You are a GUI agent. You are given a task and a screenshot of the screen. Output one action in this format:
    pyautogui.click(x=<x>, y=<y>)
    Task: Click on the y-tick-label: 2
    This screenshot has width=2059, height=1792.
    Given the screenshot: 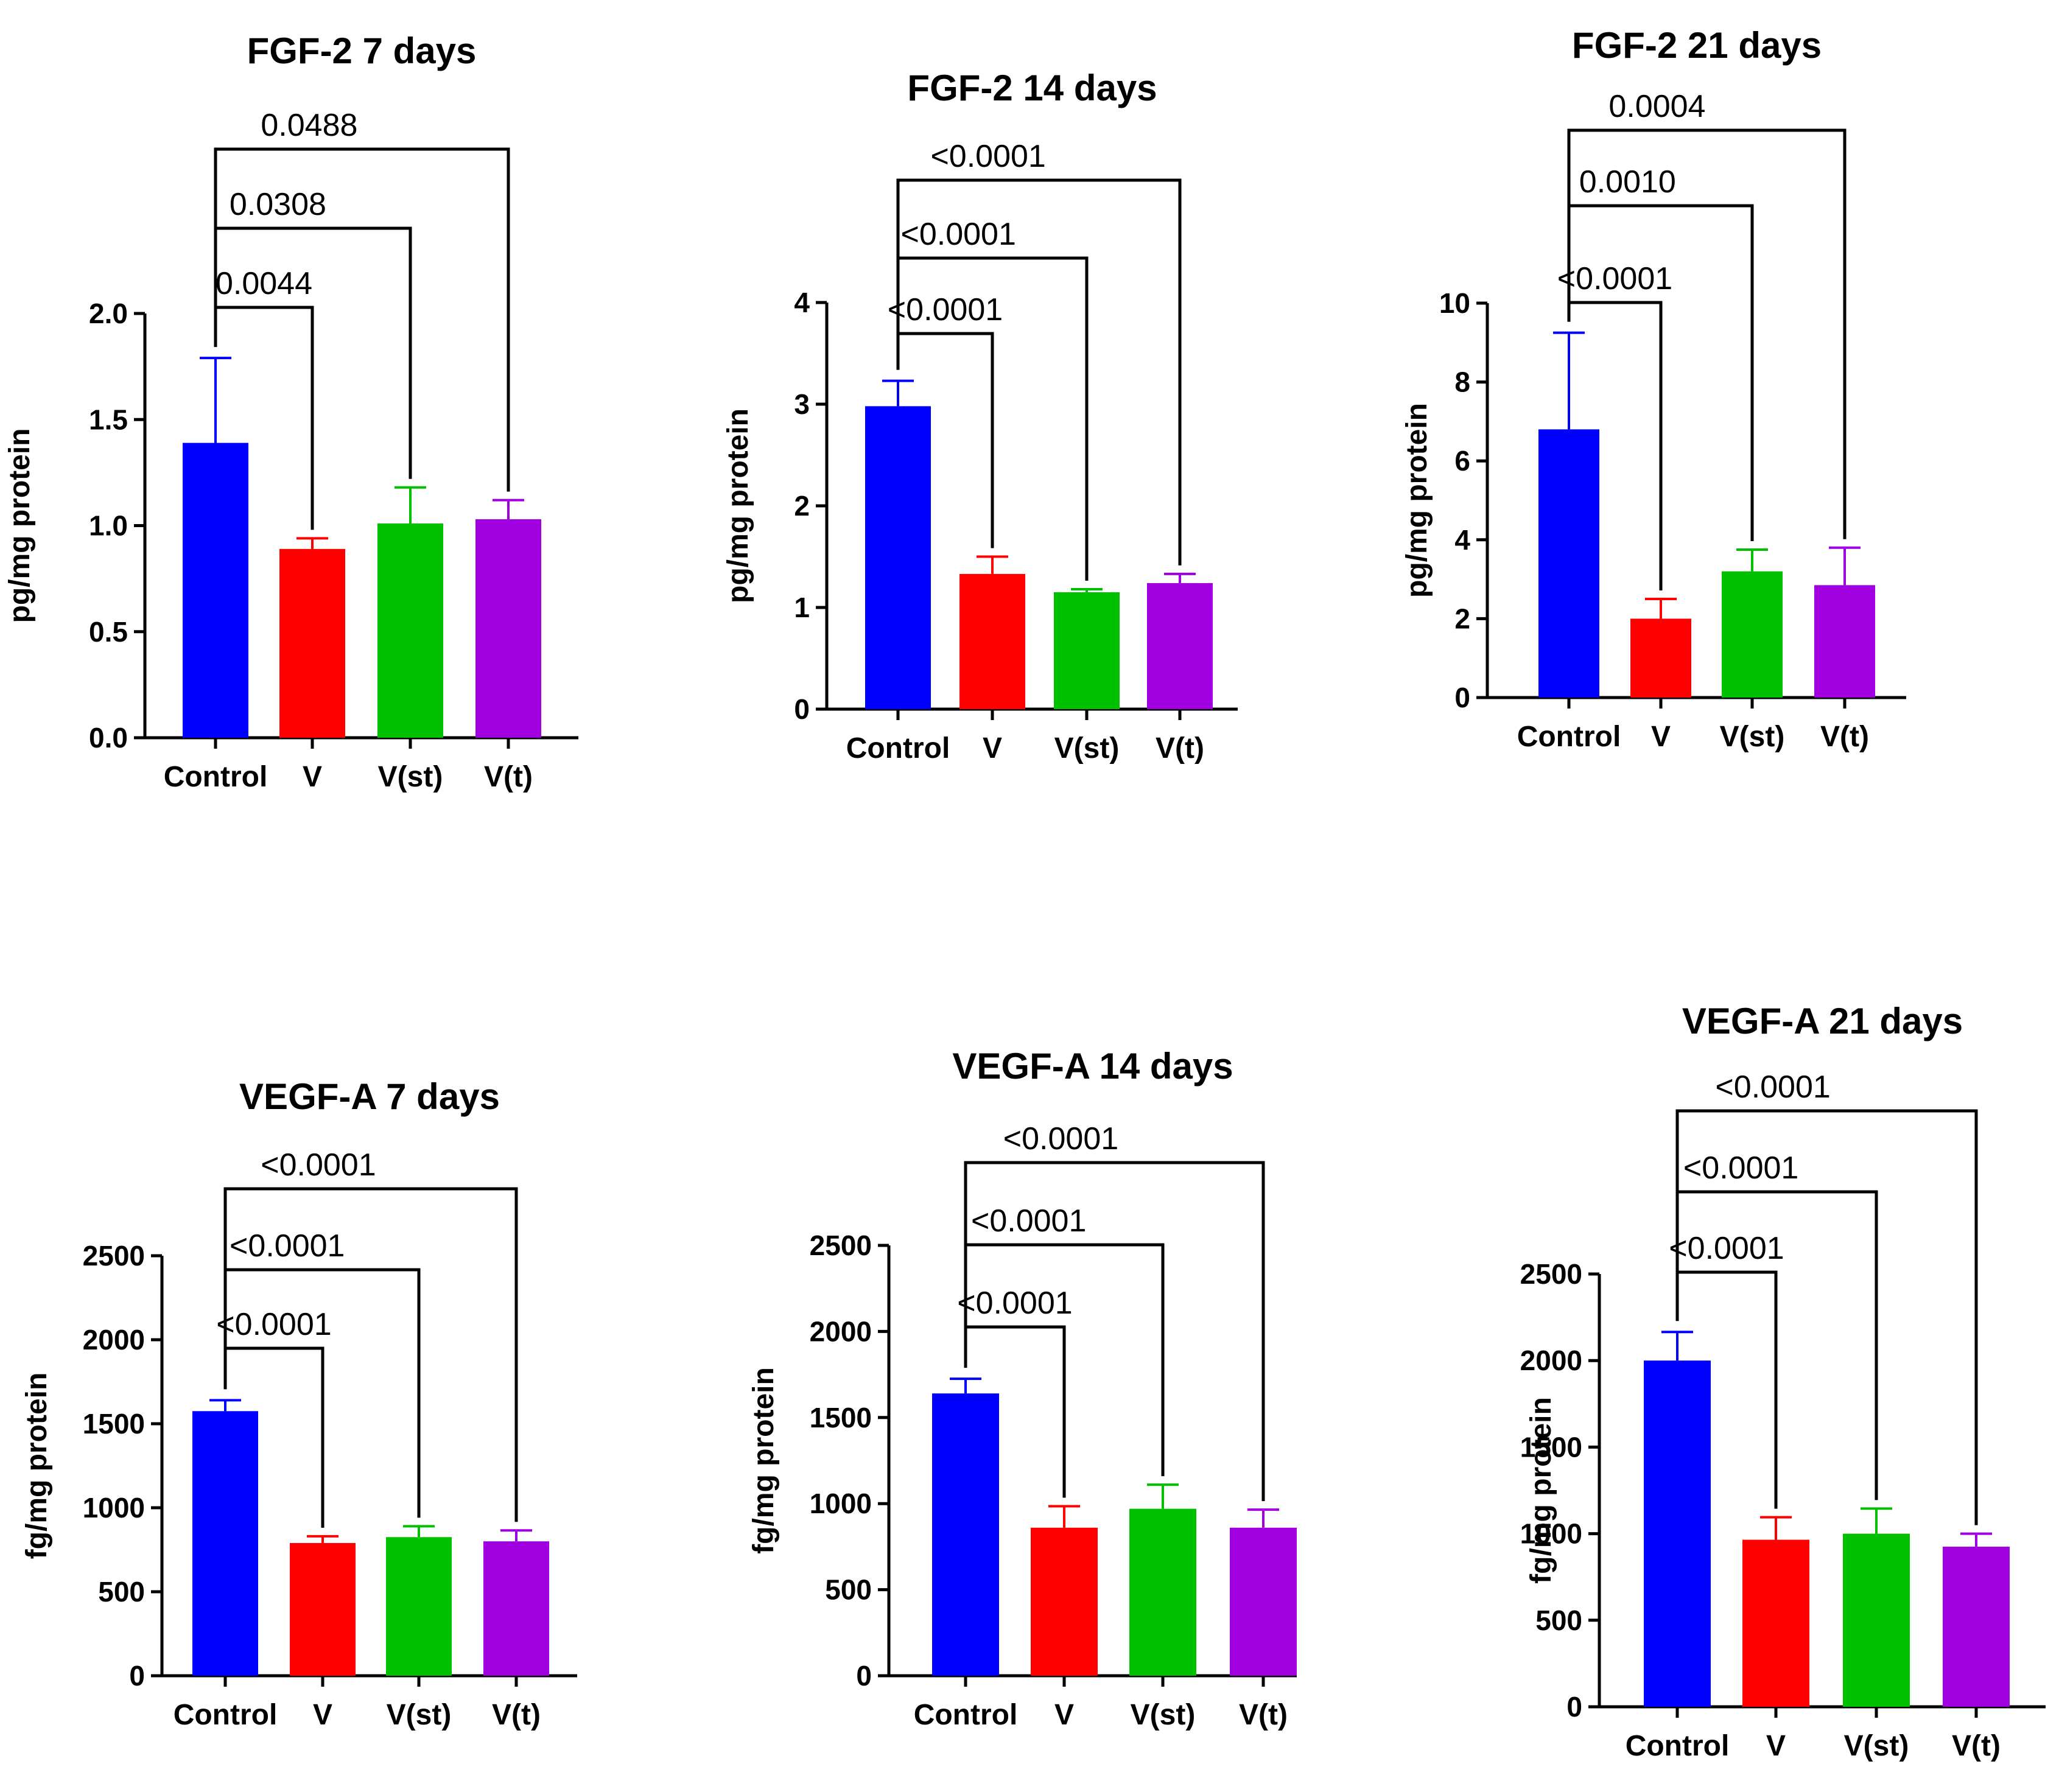 What is the action you would take?
    pyautogui.click(x=1462, y=618)
    